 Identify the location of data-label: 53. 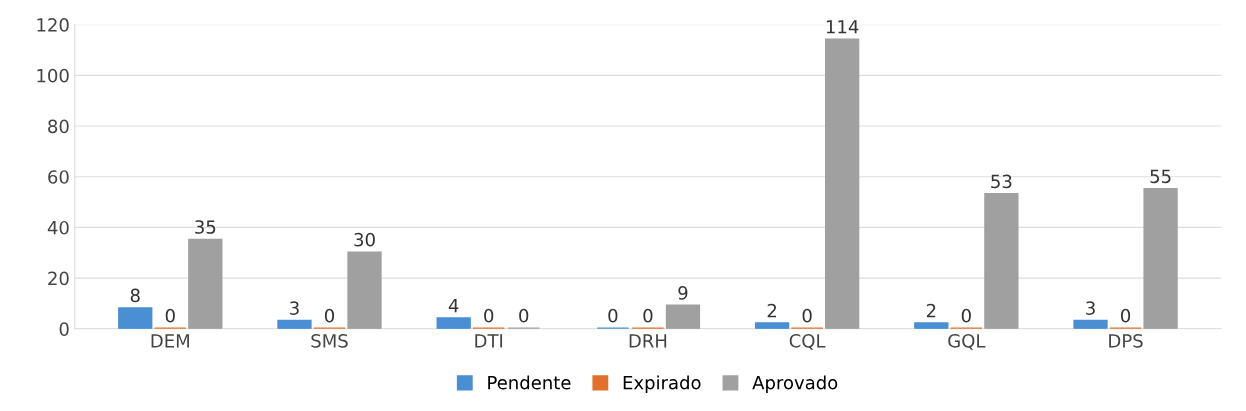
(1001, 181).